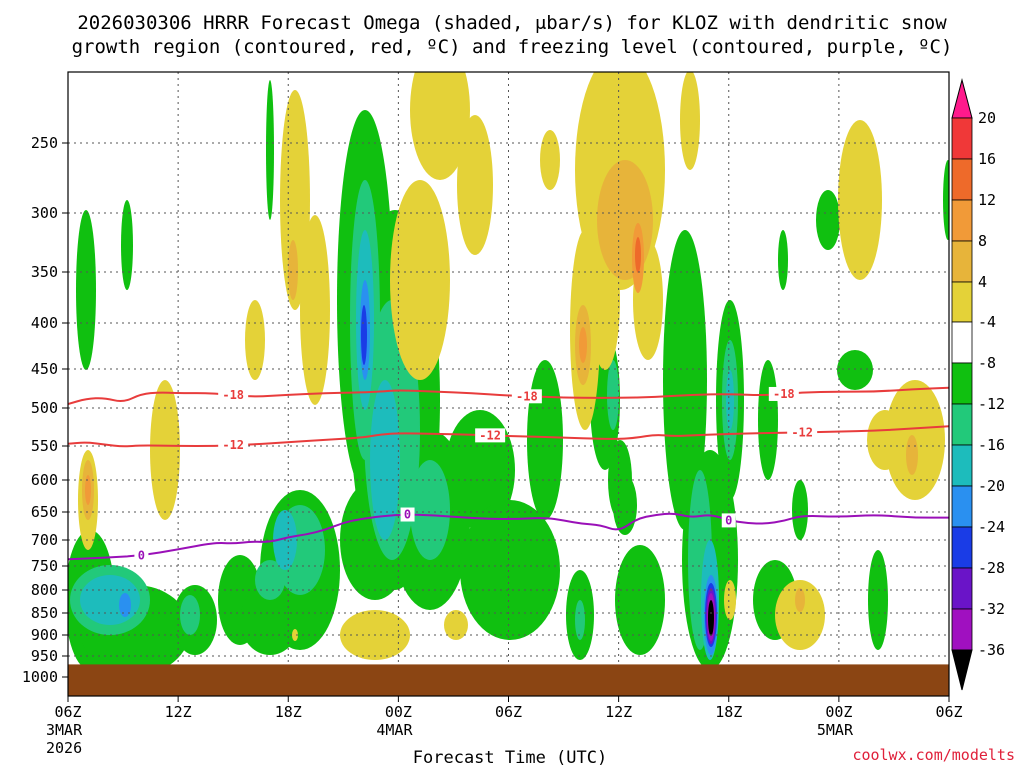  What do you see at coordinates (991, 445) in the screenshot?
I see `colorbar-label: -16` at bounding box center [991, 445].